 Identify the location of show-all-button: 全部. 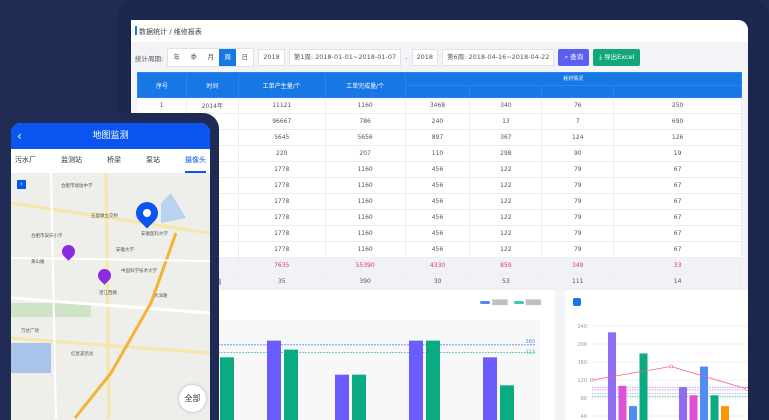
(192, 398).